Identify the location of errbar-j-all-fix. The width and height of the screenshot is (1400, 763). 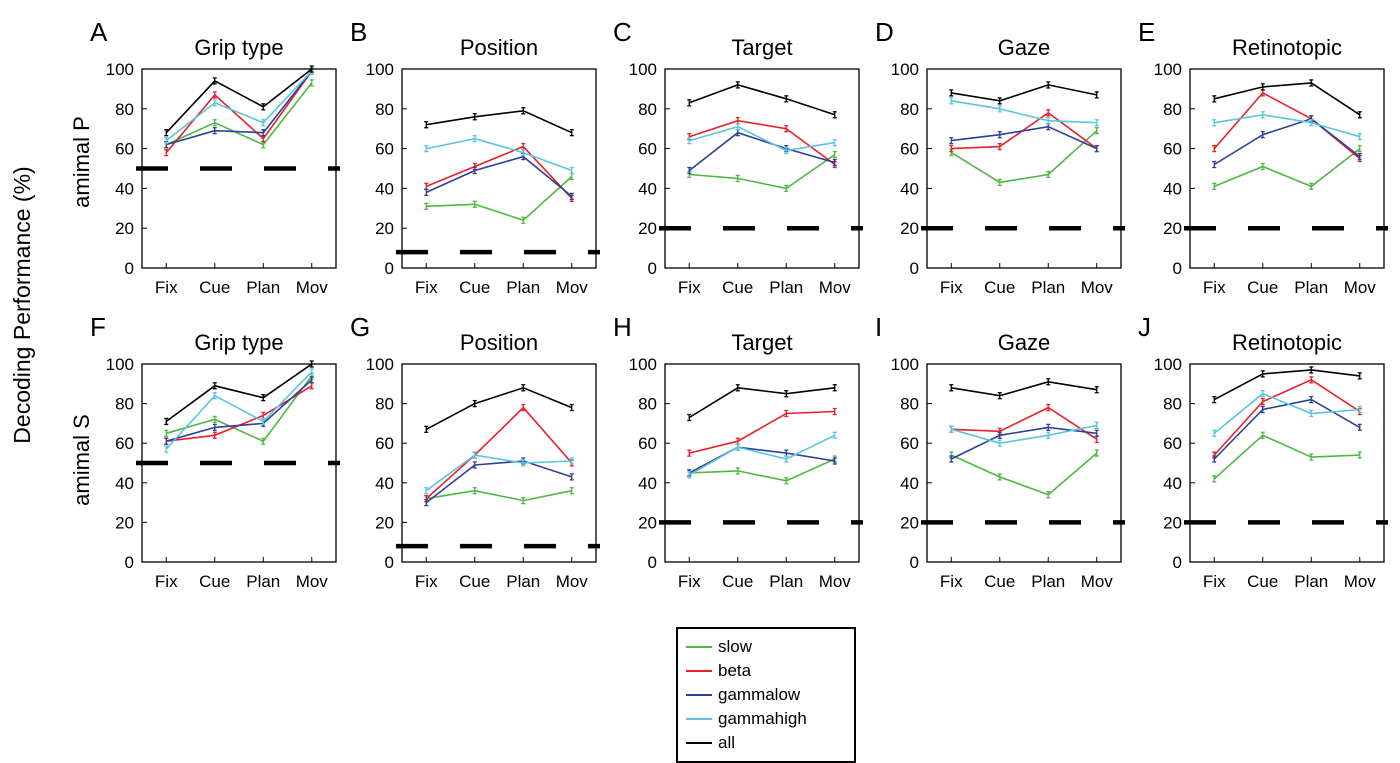
(1214, 399).